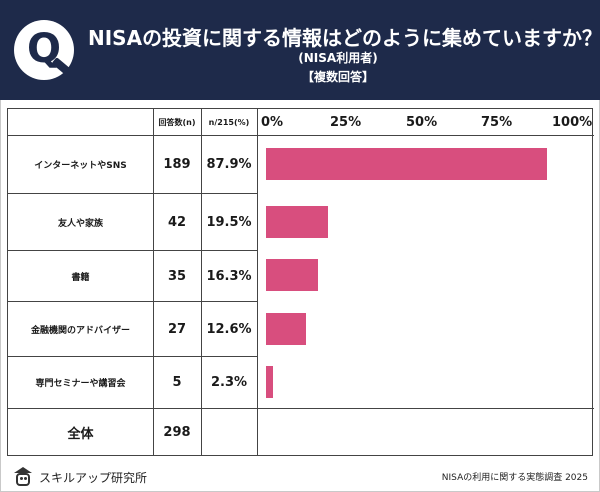 This screenshot has width=600, height=492. I want to click on row-count: 27, so click(177, 329).